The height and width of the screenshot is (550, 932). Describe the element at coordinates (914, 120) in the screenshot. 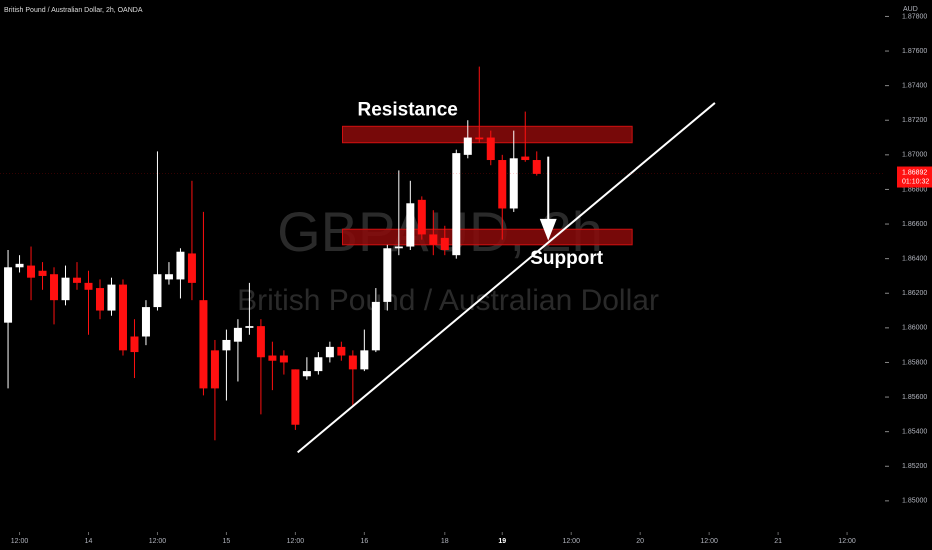

I see `y-tick-label: 1.87200` at that location.